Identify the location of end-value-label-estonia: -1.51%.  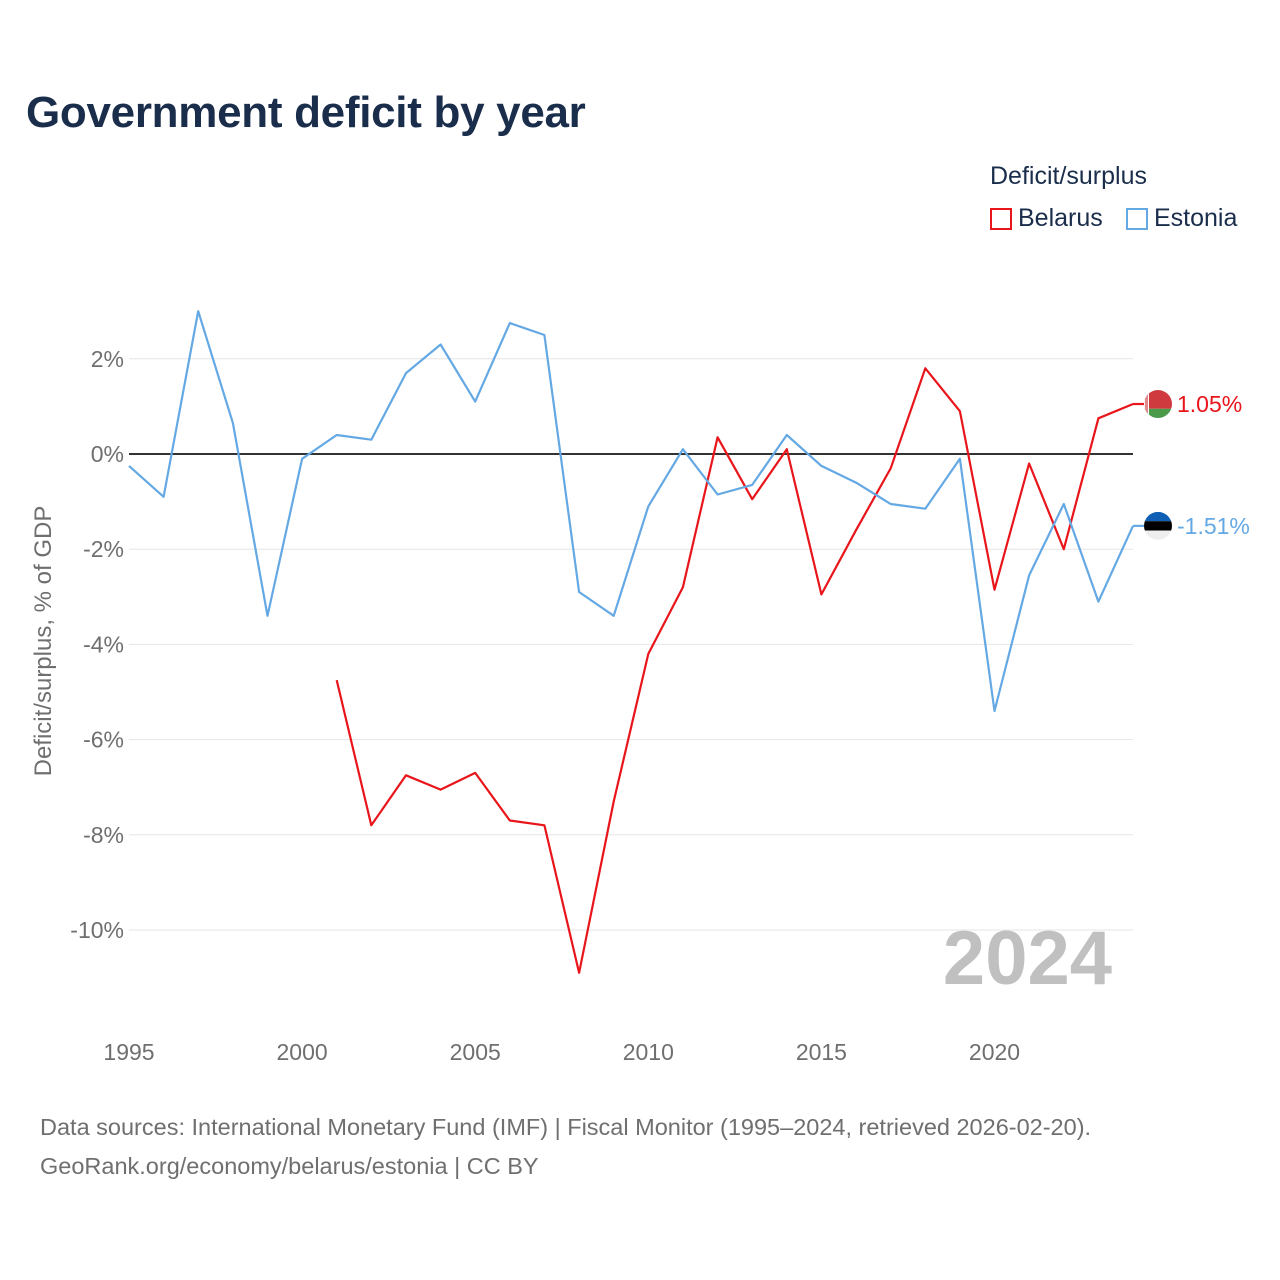
(1213, 526).